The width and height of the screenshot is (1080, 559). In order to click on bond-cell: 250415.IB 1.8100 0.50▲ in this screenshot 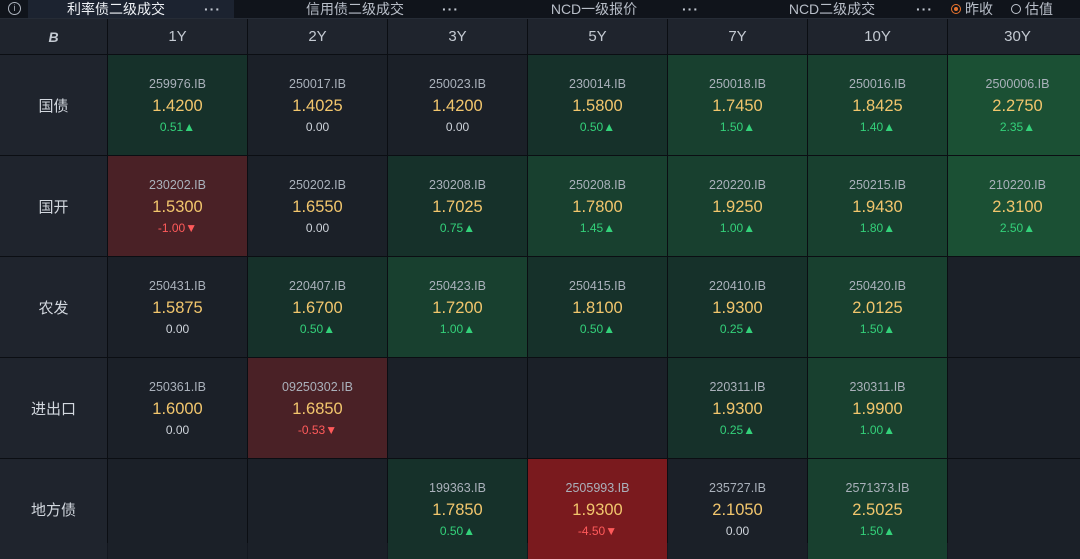, I will do `click(597, 307)`.